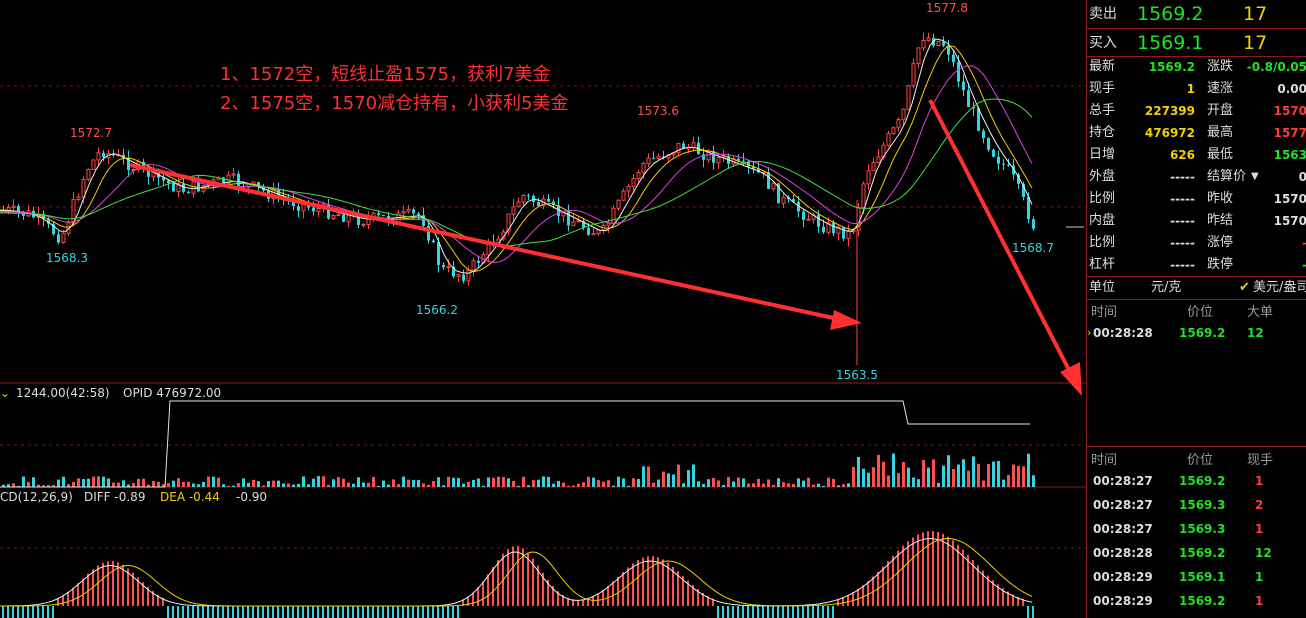 This screenshot has width=1306, height=618. I want to click on stat-value: 1569.2, so click(1171, 67).